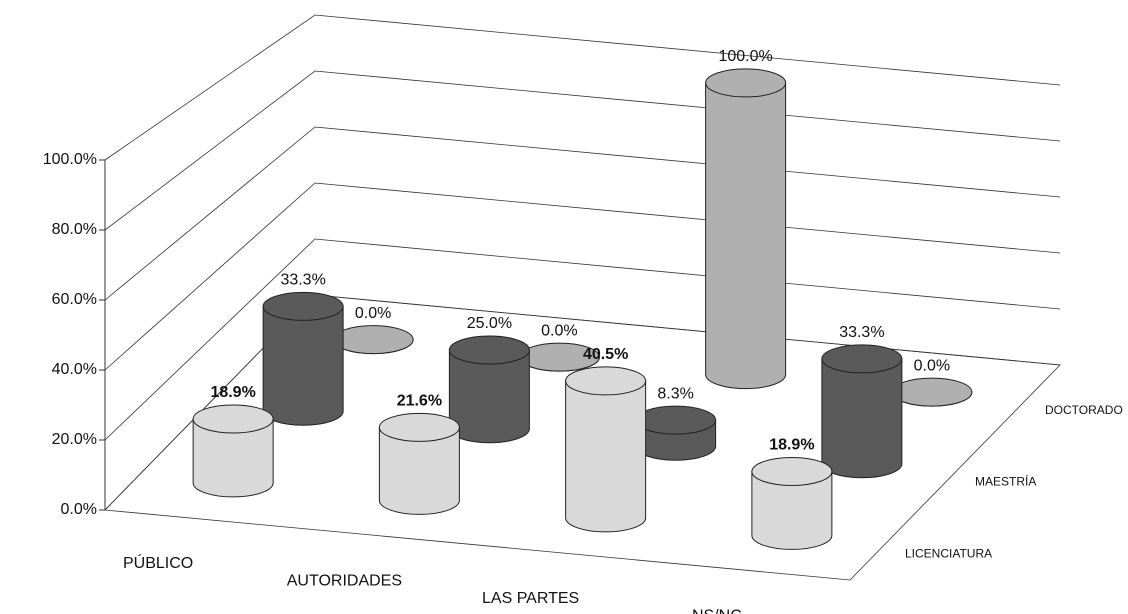 The height and width of the screenshot is (614, 1128). What do you see at coordinates (948, 553) in the screenshot?
I see `legend-label: LICENCIATURA` at bounding box center [948, 553].